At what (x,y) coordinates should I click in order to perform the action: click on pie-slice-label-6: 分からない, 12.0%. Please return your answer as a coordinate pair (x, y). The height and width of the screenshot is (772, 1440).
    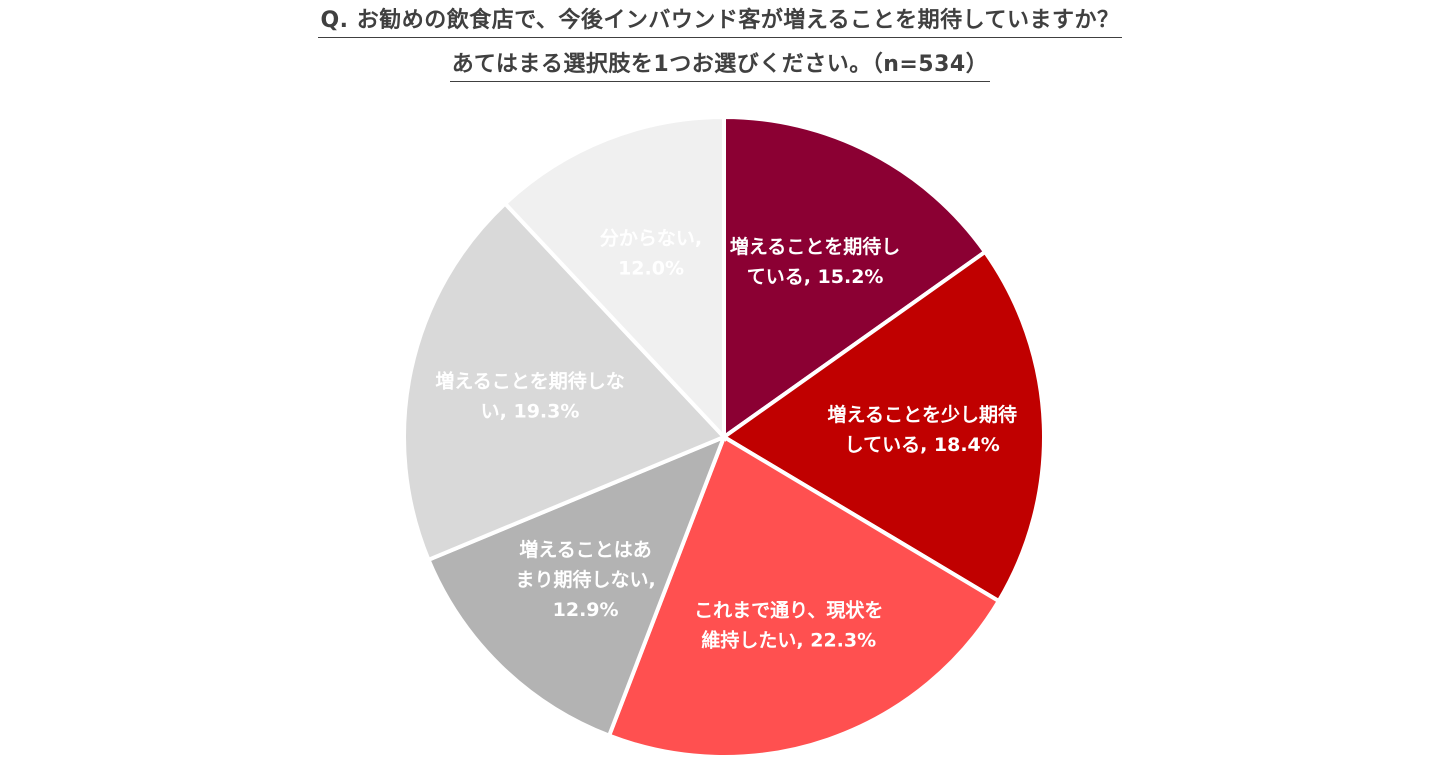
    Looking at the image, I should click on (651, 254).